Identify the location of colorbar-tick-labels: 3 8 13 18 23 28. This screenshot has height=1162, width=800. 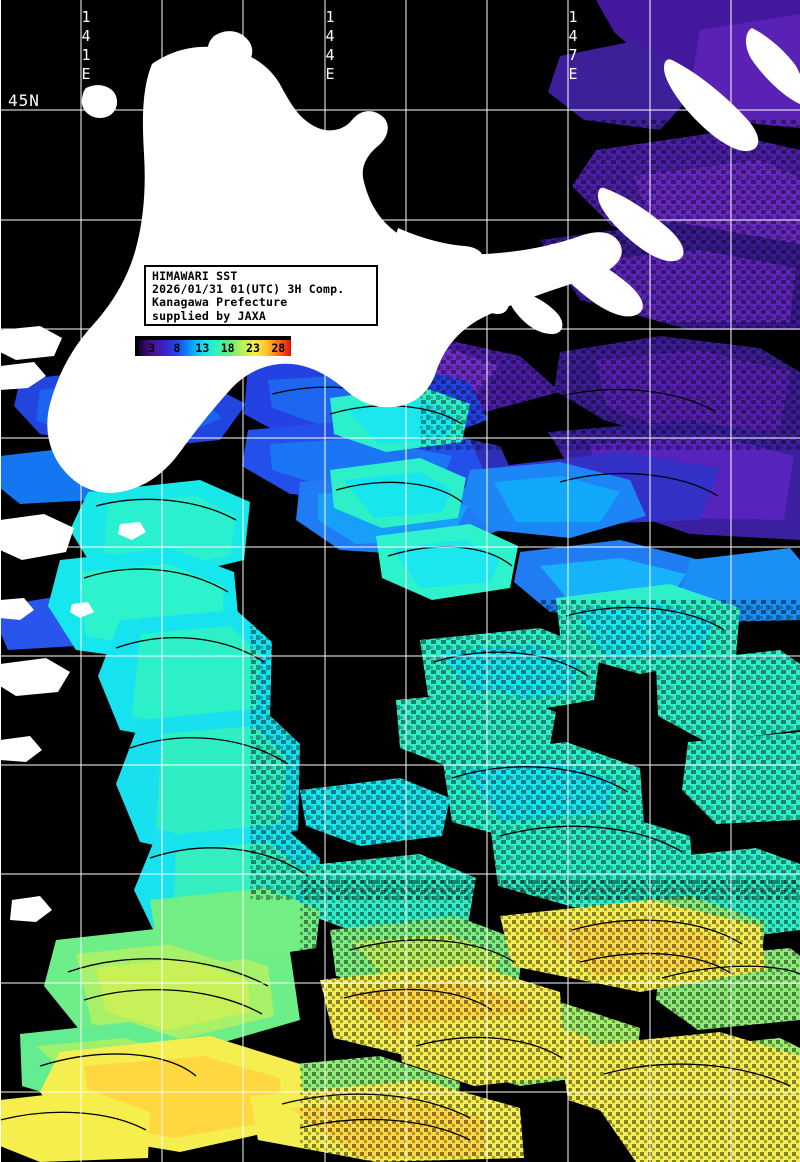
(215, 348).